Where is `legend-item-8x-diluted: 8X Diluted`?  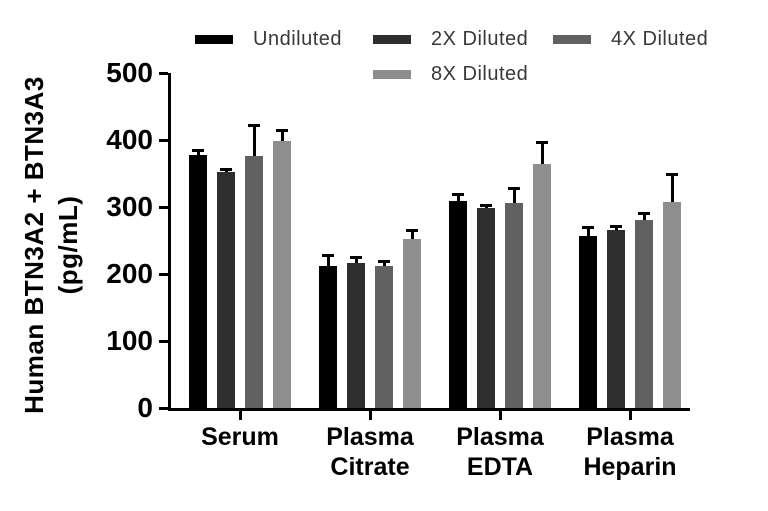 legend-item-8x-diluted: 8X Diluted is located at coordinates (450, 74).